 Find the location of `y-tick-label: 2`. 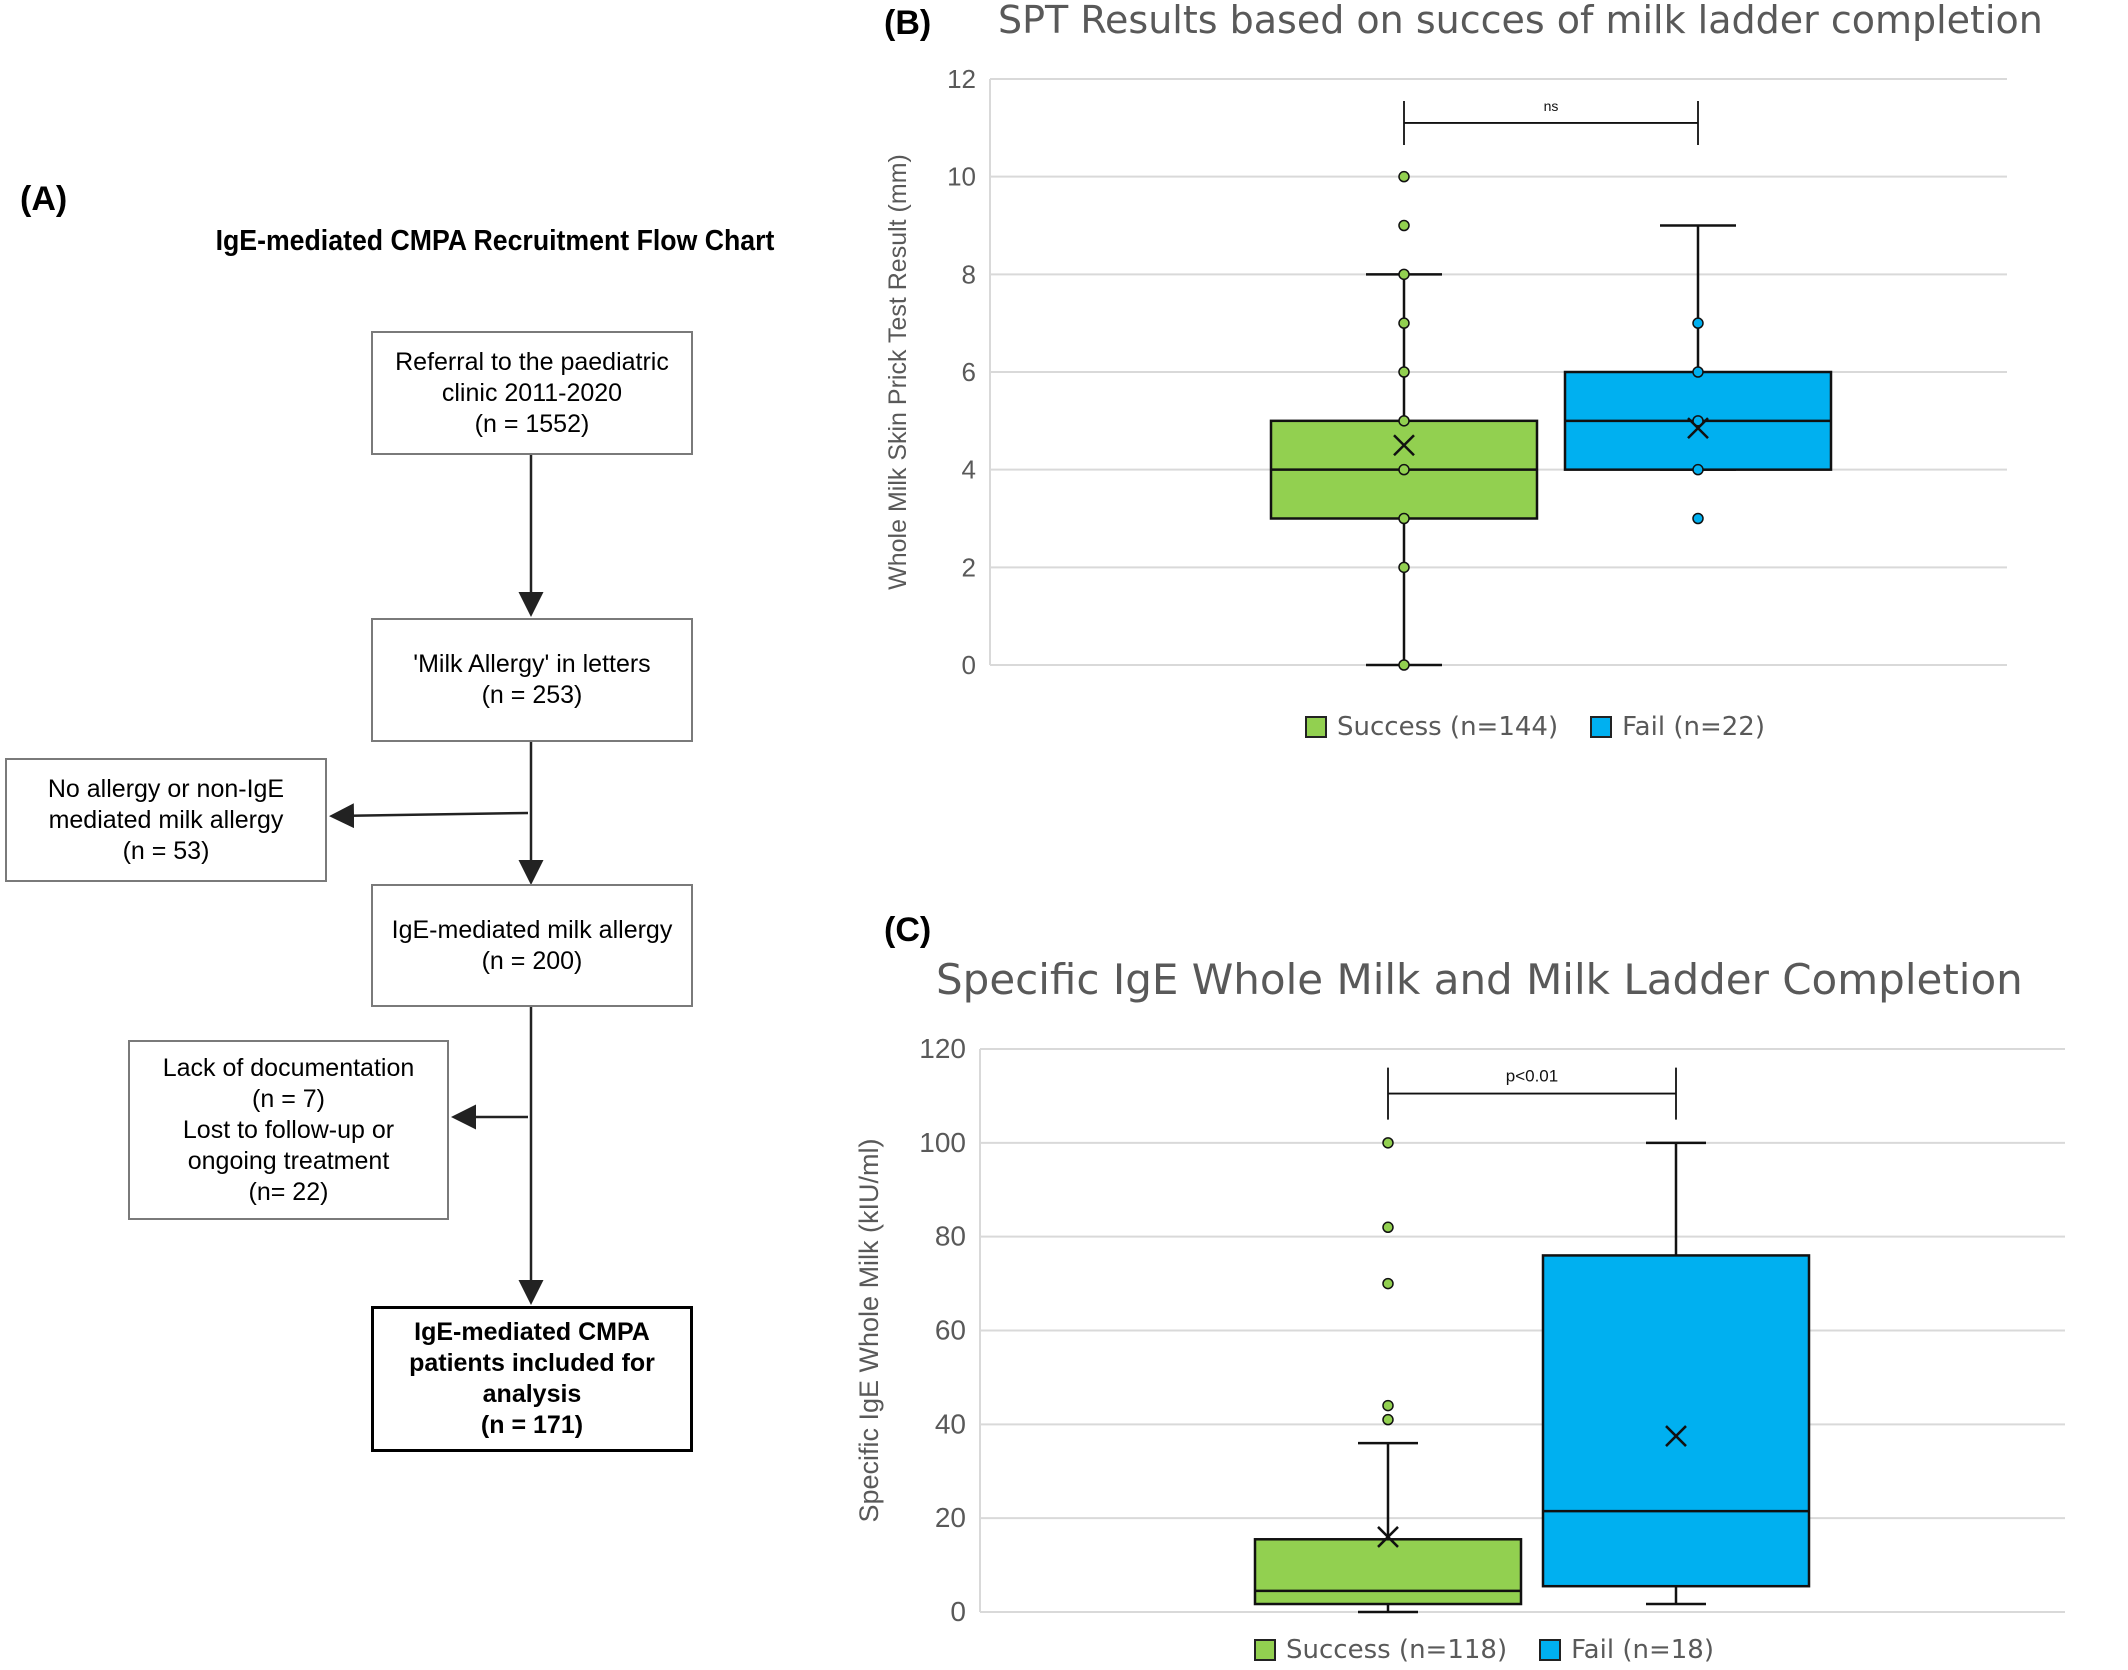

y-tick-label: 2 is located at coordinates (969, 567).